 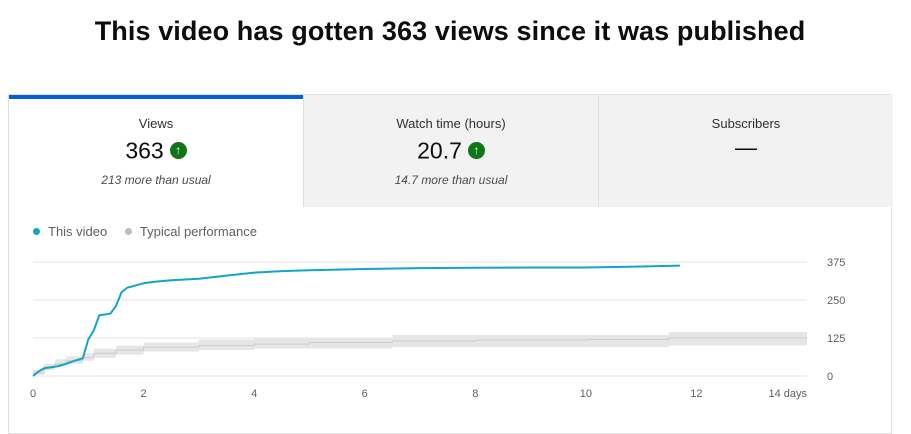 I want to click on y-tick-label: 125, so click(x=836, y=339).